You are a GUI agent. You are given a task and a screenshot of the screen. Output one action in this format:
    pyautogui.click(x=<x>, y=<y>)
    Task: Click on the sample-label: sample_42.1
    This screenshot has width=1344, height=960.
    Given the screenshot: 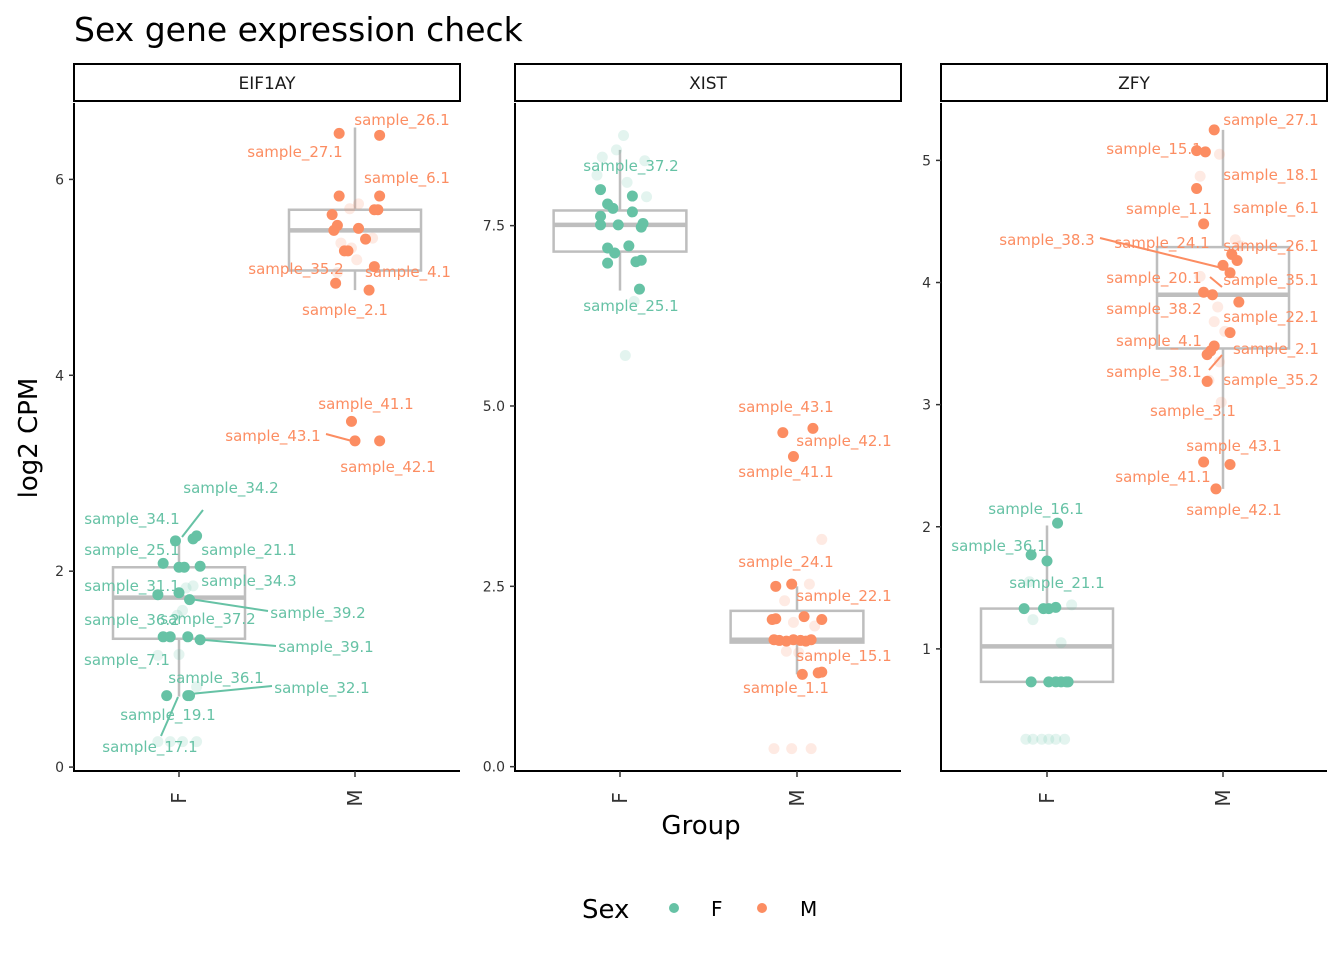 What is the action you would take?
    pyautogui.click(x=1233, y=510)
    